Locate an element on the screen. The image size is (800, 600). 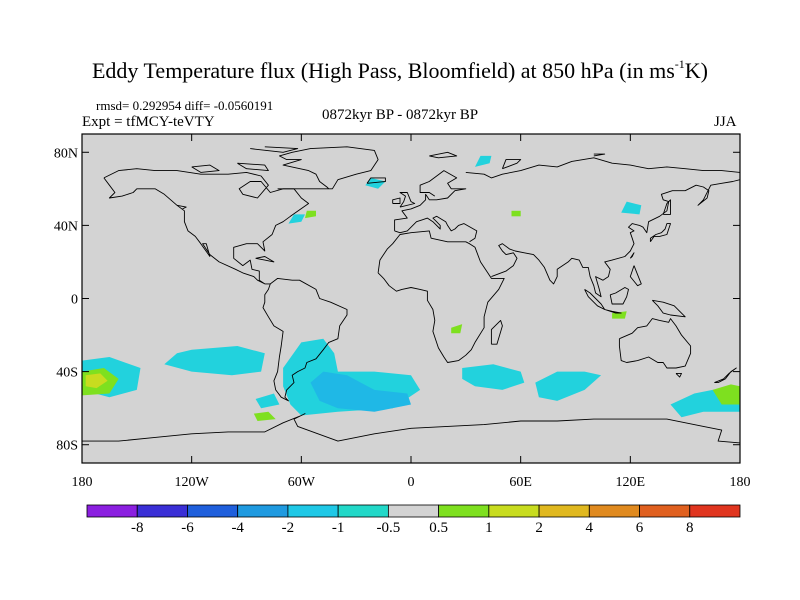
experiment-label: Expt = tfMCY-teVTY is located at coordinates (148, 122).